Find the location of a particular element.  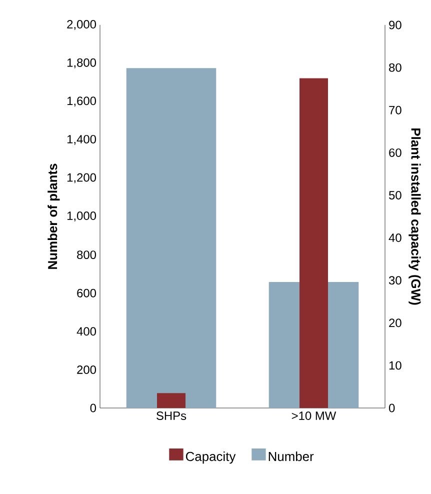

y2-tick-label: 10 is located at coordinates (395, 365).